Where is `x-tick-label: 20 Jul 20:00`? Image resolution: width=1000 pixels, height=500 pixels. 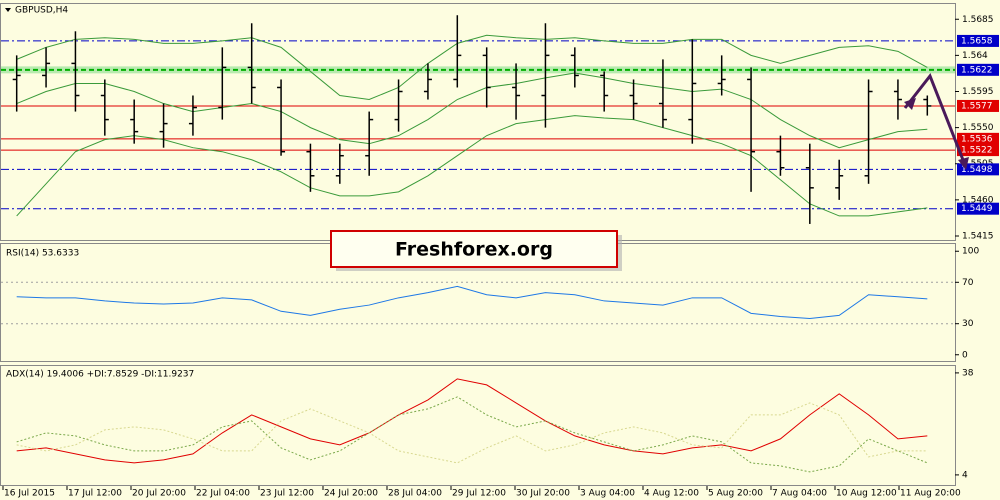 x-tick-label: 20 Jul 20:00 is located at coordinates (159, 494).